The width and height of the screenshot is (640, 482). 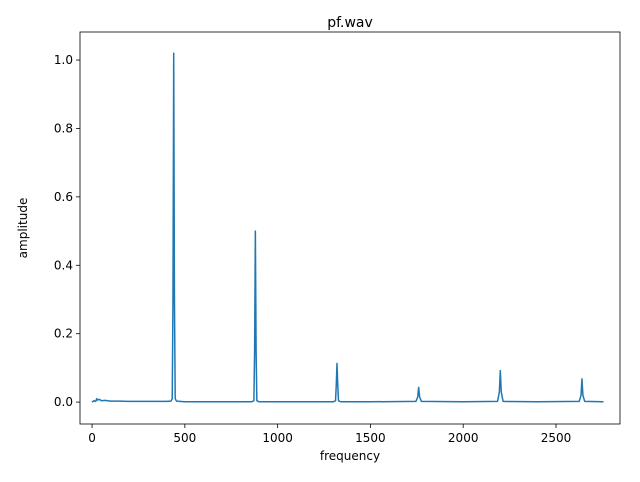 What do you see at coordinates (23, 228) in the screenshot?
I see `y-axis-label: amplitude` at bounding box center [23, 228].